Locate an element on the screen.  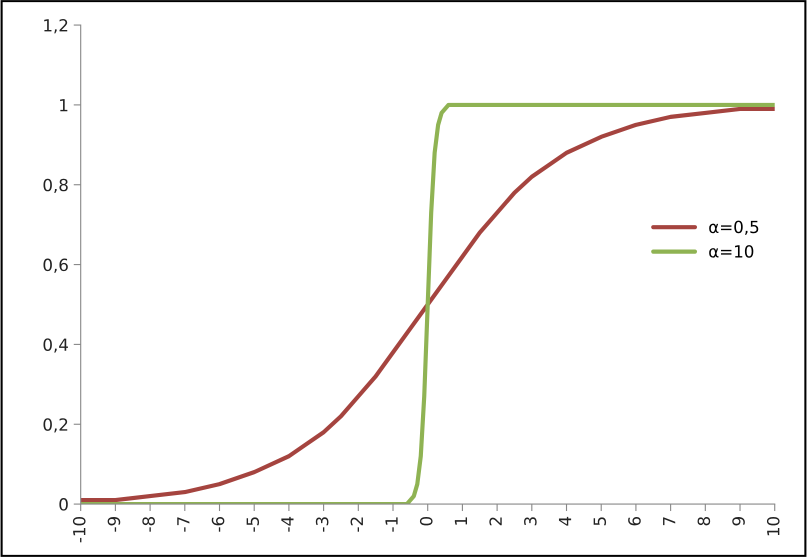
x-tick-label: -1 is located at coordinates (391, 524).